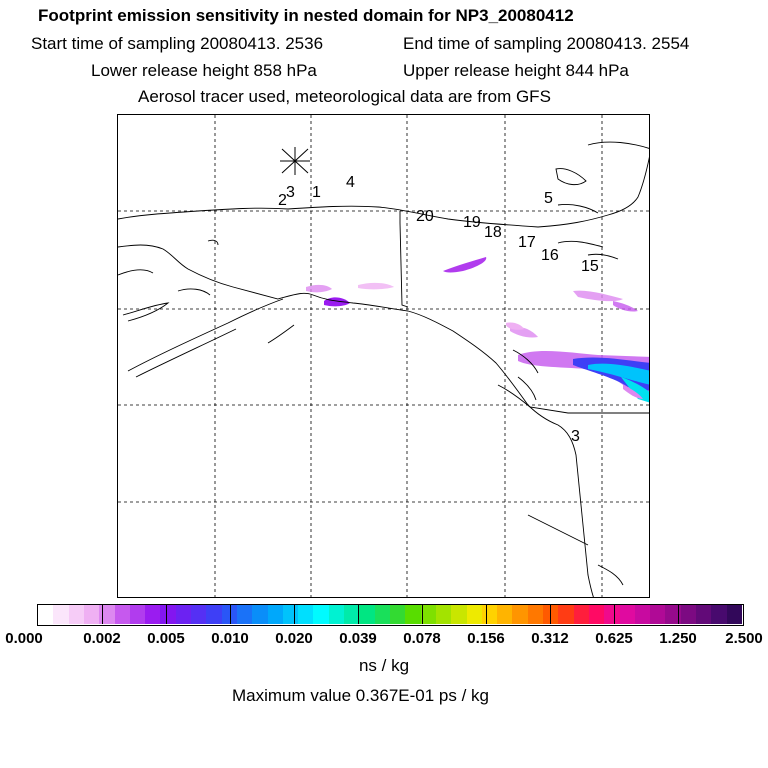 This screenshot has height=768, width=768. What do you see at coordinates (204, 70) in the screenshot?
I see `lower-height-label: Lower release height 858 hPa` at bounding box center [204, 70].